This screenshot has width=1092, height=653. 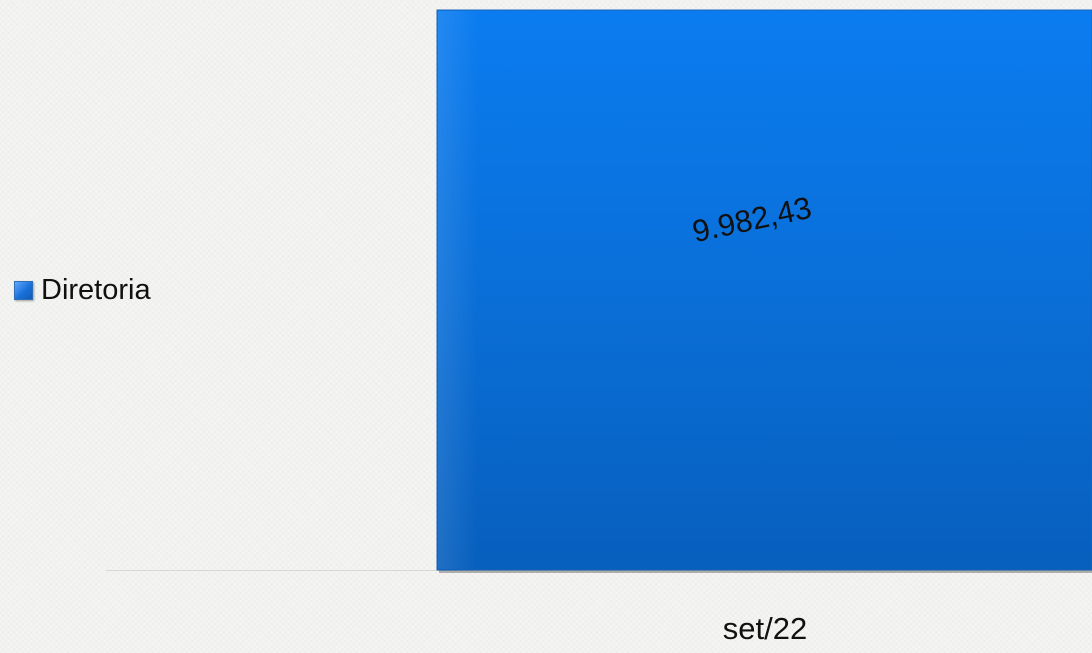 I want to click on chart-legend: Diretoria, so click(x=82, y=290).